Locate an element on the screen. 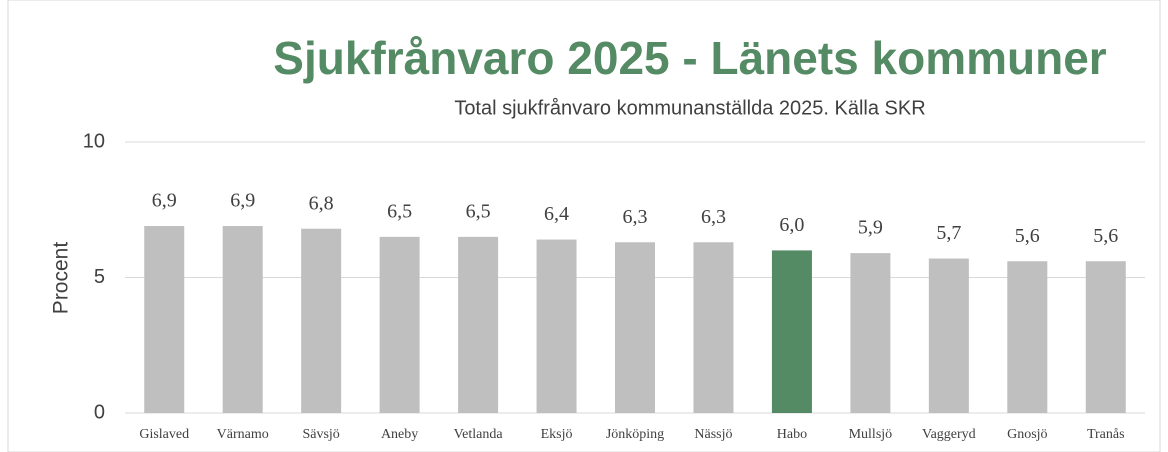 The height and width of the screenshot is (452, 1168). chart-title: Sjukfrånvaro 2025 - Länets kommuner is located at coordinates (690, 58).